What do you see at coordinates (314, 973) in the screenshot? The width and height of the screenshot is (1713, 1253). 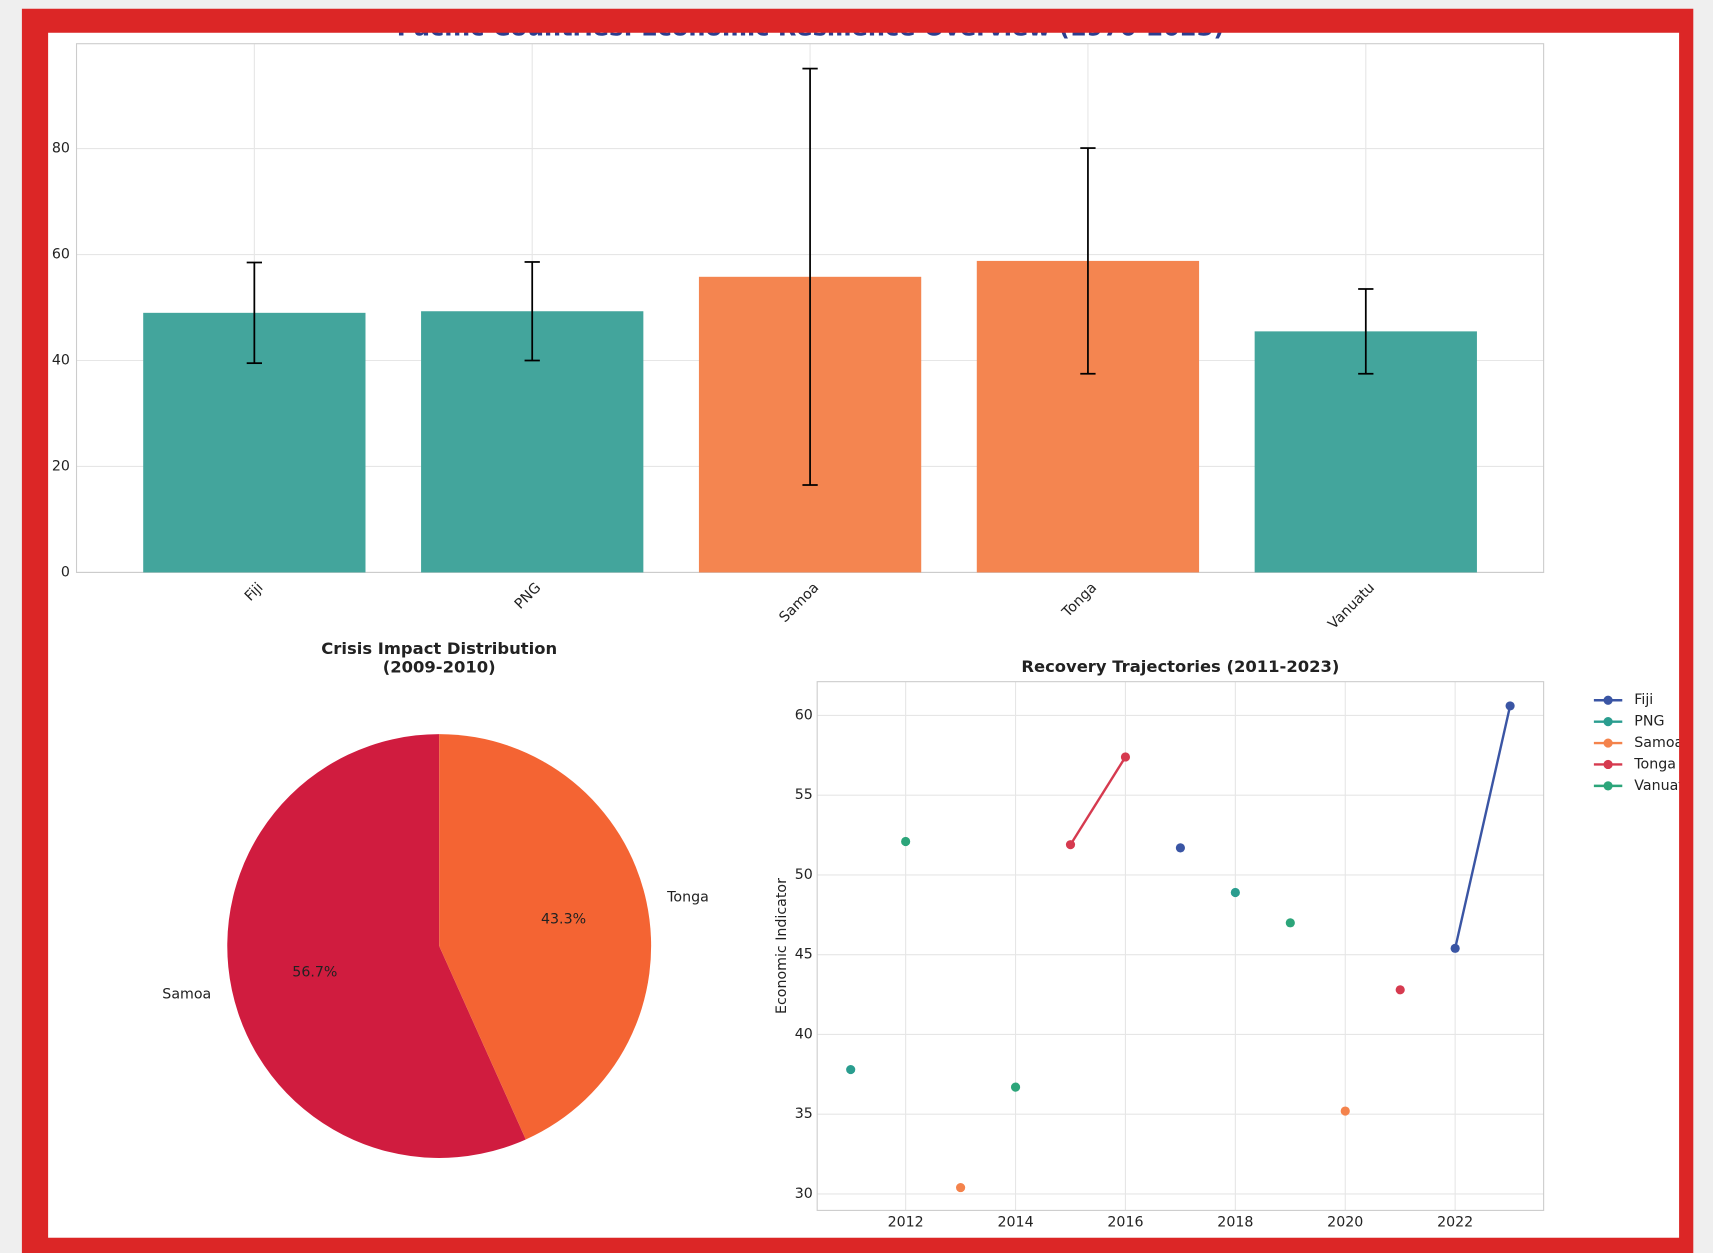 I see `pie-value-label: 56.7%` at bounding box center [314, 973].